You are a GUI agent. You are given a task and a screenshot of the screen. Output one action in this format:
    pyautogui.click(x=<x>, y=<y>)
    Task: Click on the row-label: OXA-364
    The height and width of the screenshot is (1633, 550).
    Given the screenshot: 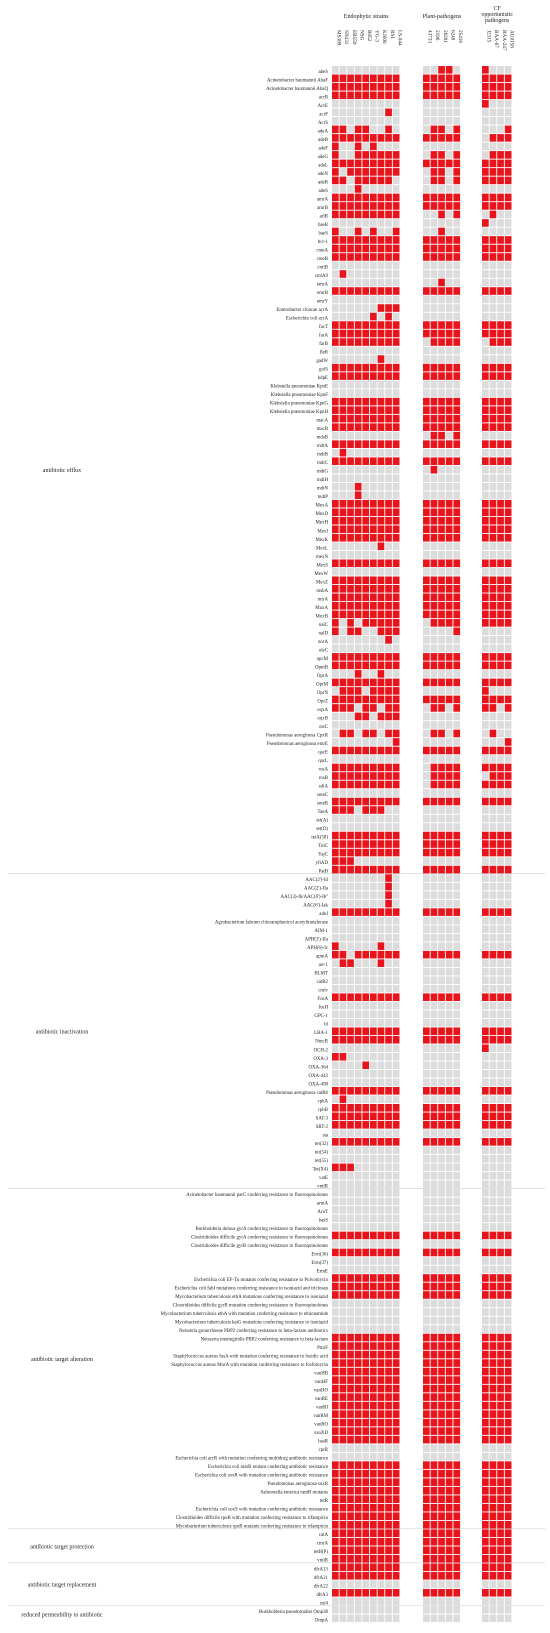 What is the action you would take?
    pyautogui.click(x=318, y=1067)
    